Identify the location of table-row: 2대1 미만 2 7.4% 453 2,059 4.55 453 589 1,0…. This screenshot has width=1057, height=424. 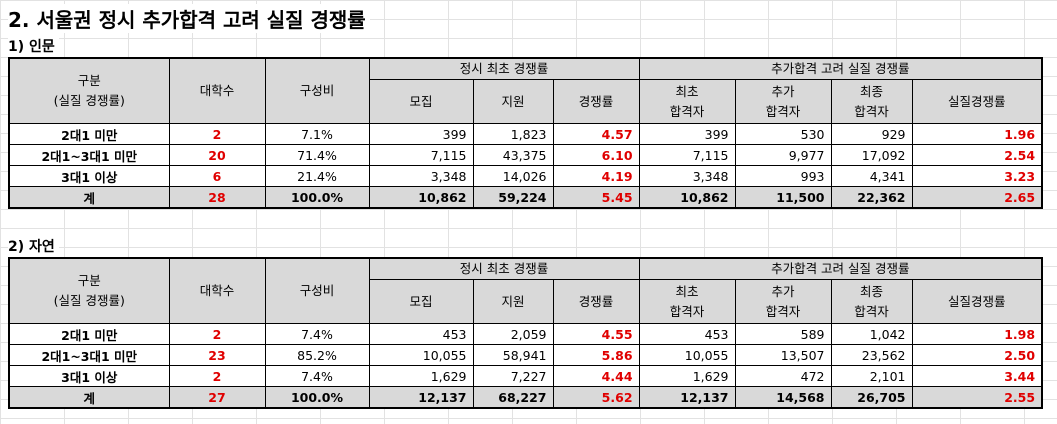
(525, 334).